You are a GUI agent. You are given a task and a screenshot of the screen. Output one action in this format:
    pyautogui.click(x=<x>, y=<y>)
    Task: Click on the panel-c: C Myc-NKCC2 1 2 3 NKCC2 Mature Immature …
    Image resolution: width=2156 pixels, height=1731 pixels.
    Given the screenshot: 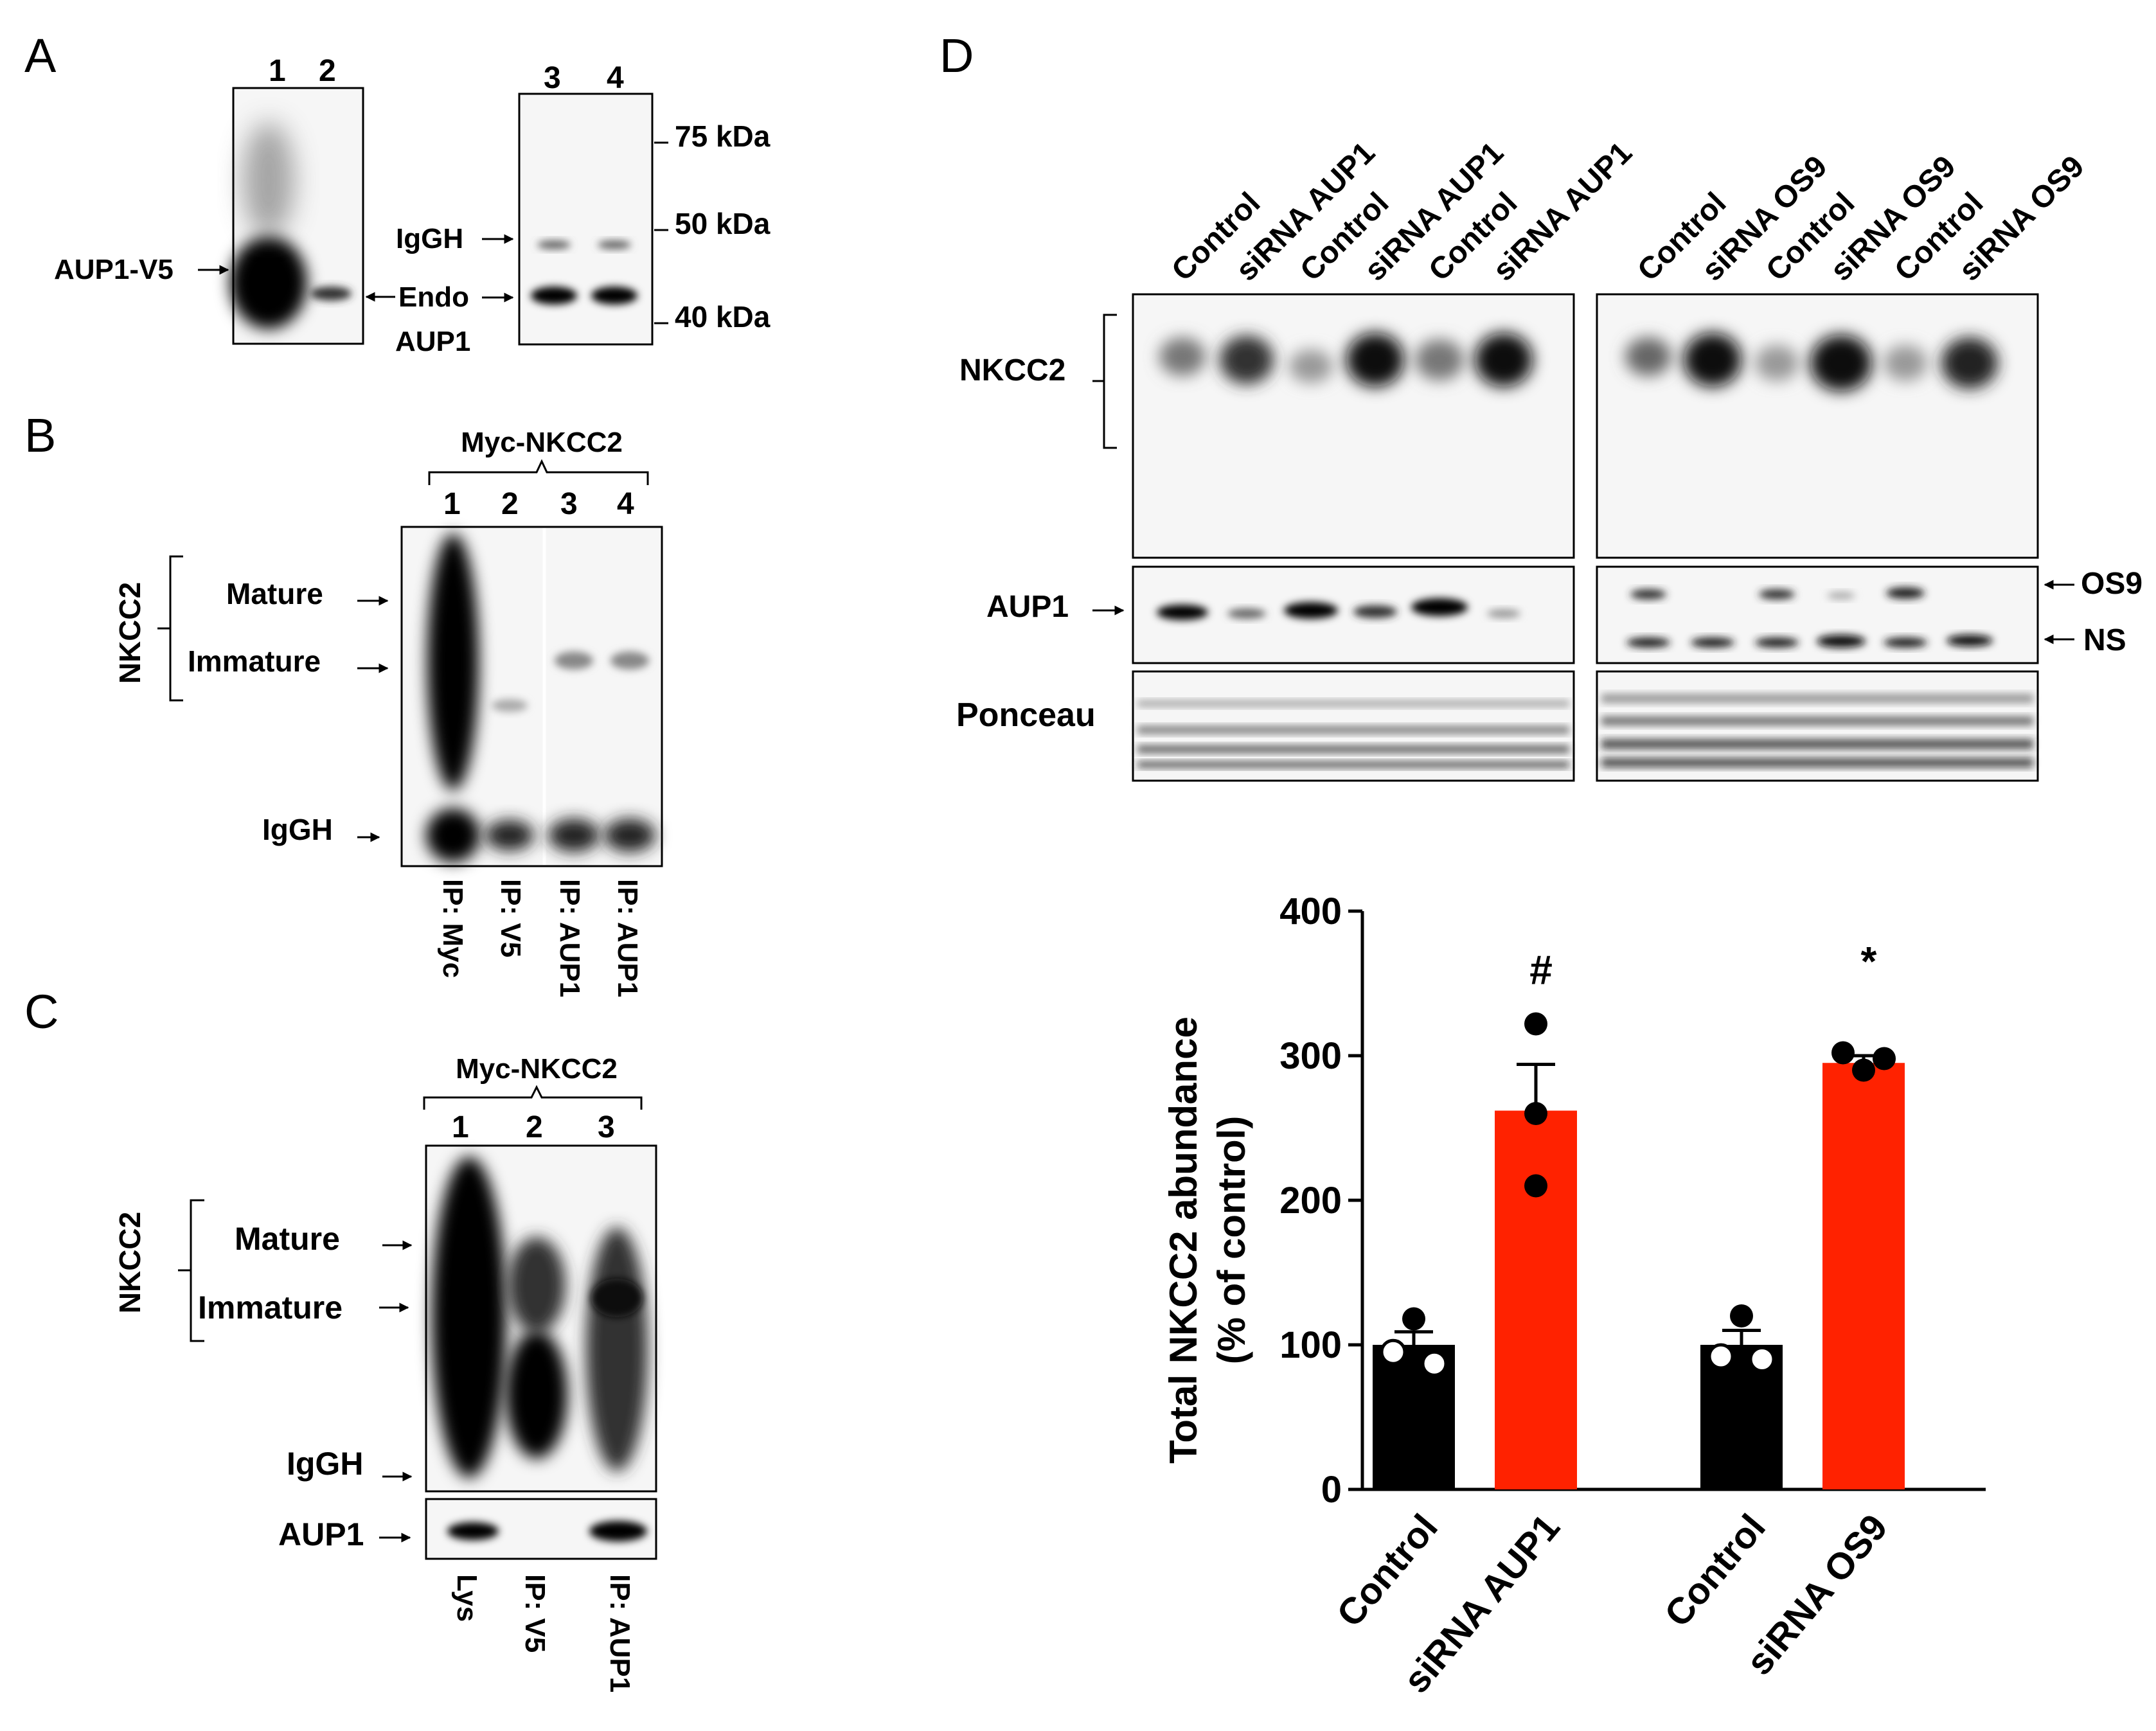 What is the action you would take?
    pyautogui.click(x=340, y=1338)
    